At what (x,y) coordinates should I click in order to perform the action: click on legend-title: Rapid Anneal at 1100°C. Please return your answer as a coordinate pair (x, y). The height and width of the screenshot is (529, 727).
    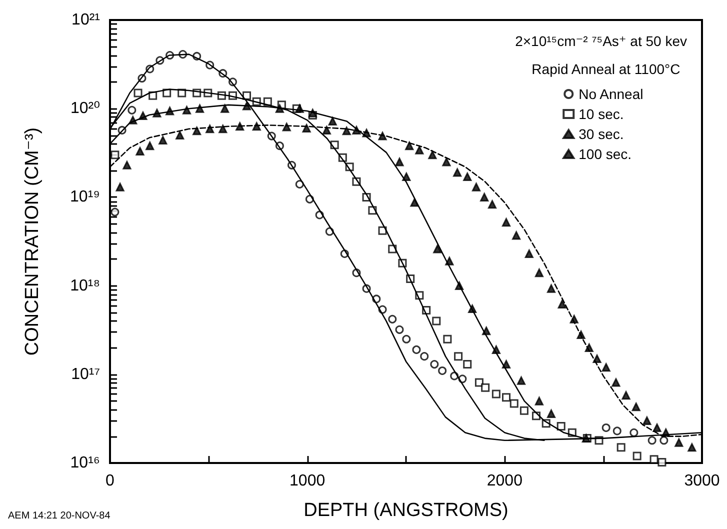
    Looking at the image, I should click on (606, 69).